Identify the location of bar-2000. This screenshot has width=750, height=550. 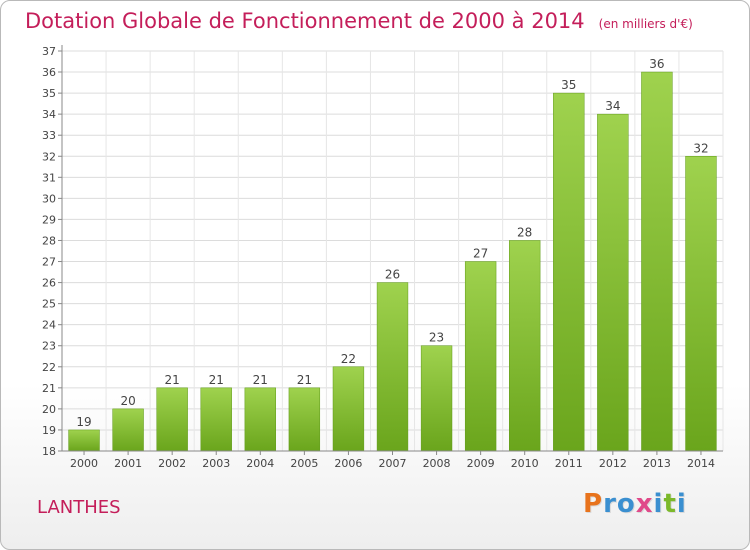
(84, 440).